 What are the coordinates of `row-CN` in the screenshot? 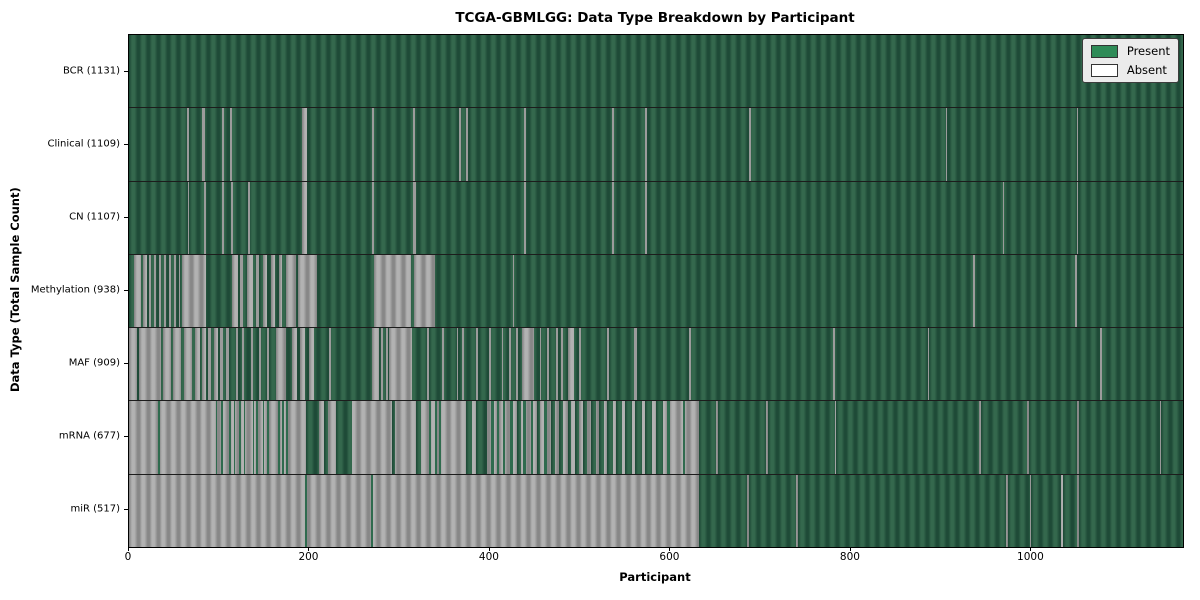 It's located at (656, 217).